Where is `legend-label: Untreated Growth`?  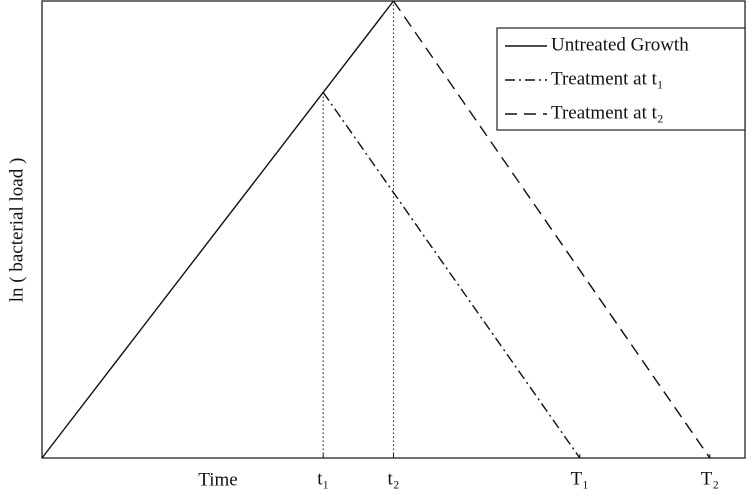 legend-label: Untreated Growth is located at coordinates (620, 44).